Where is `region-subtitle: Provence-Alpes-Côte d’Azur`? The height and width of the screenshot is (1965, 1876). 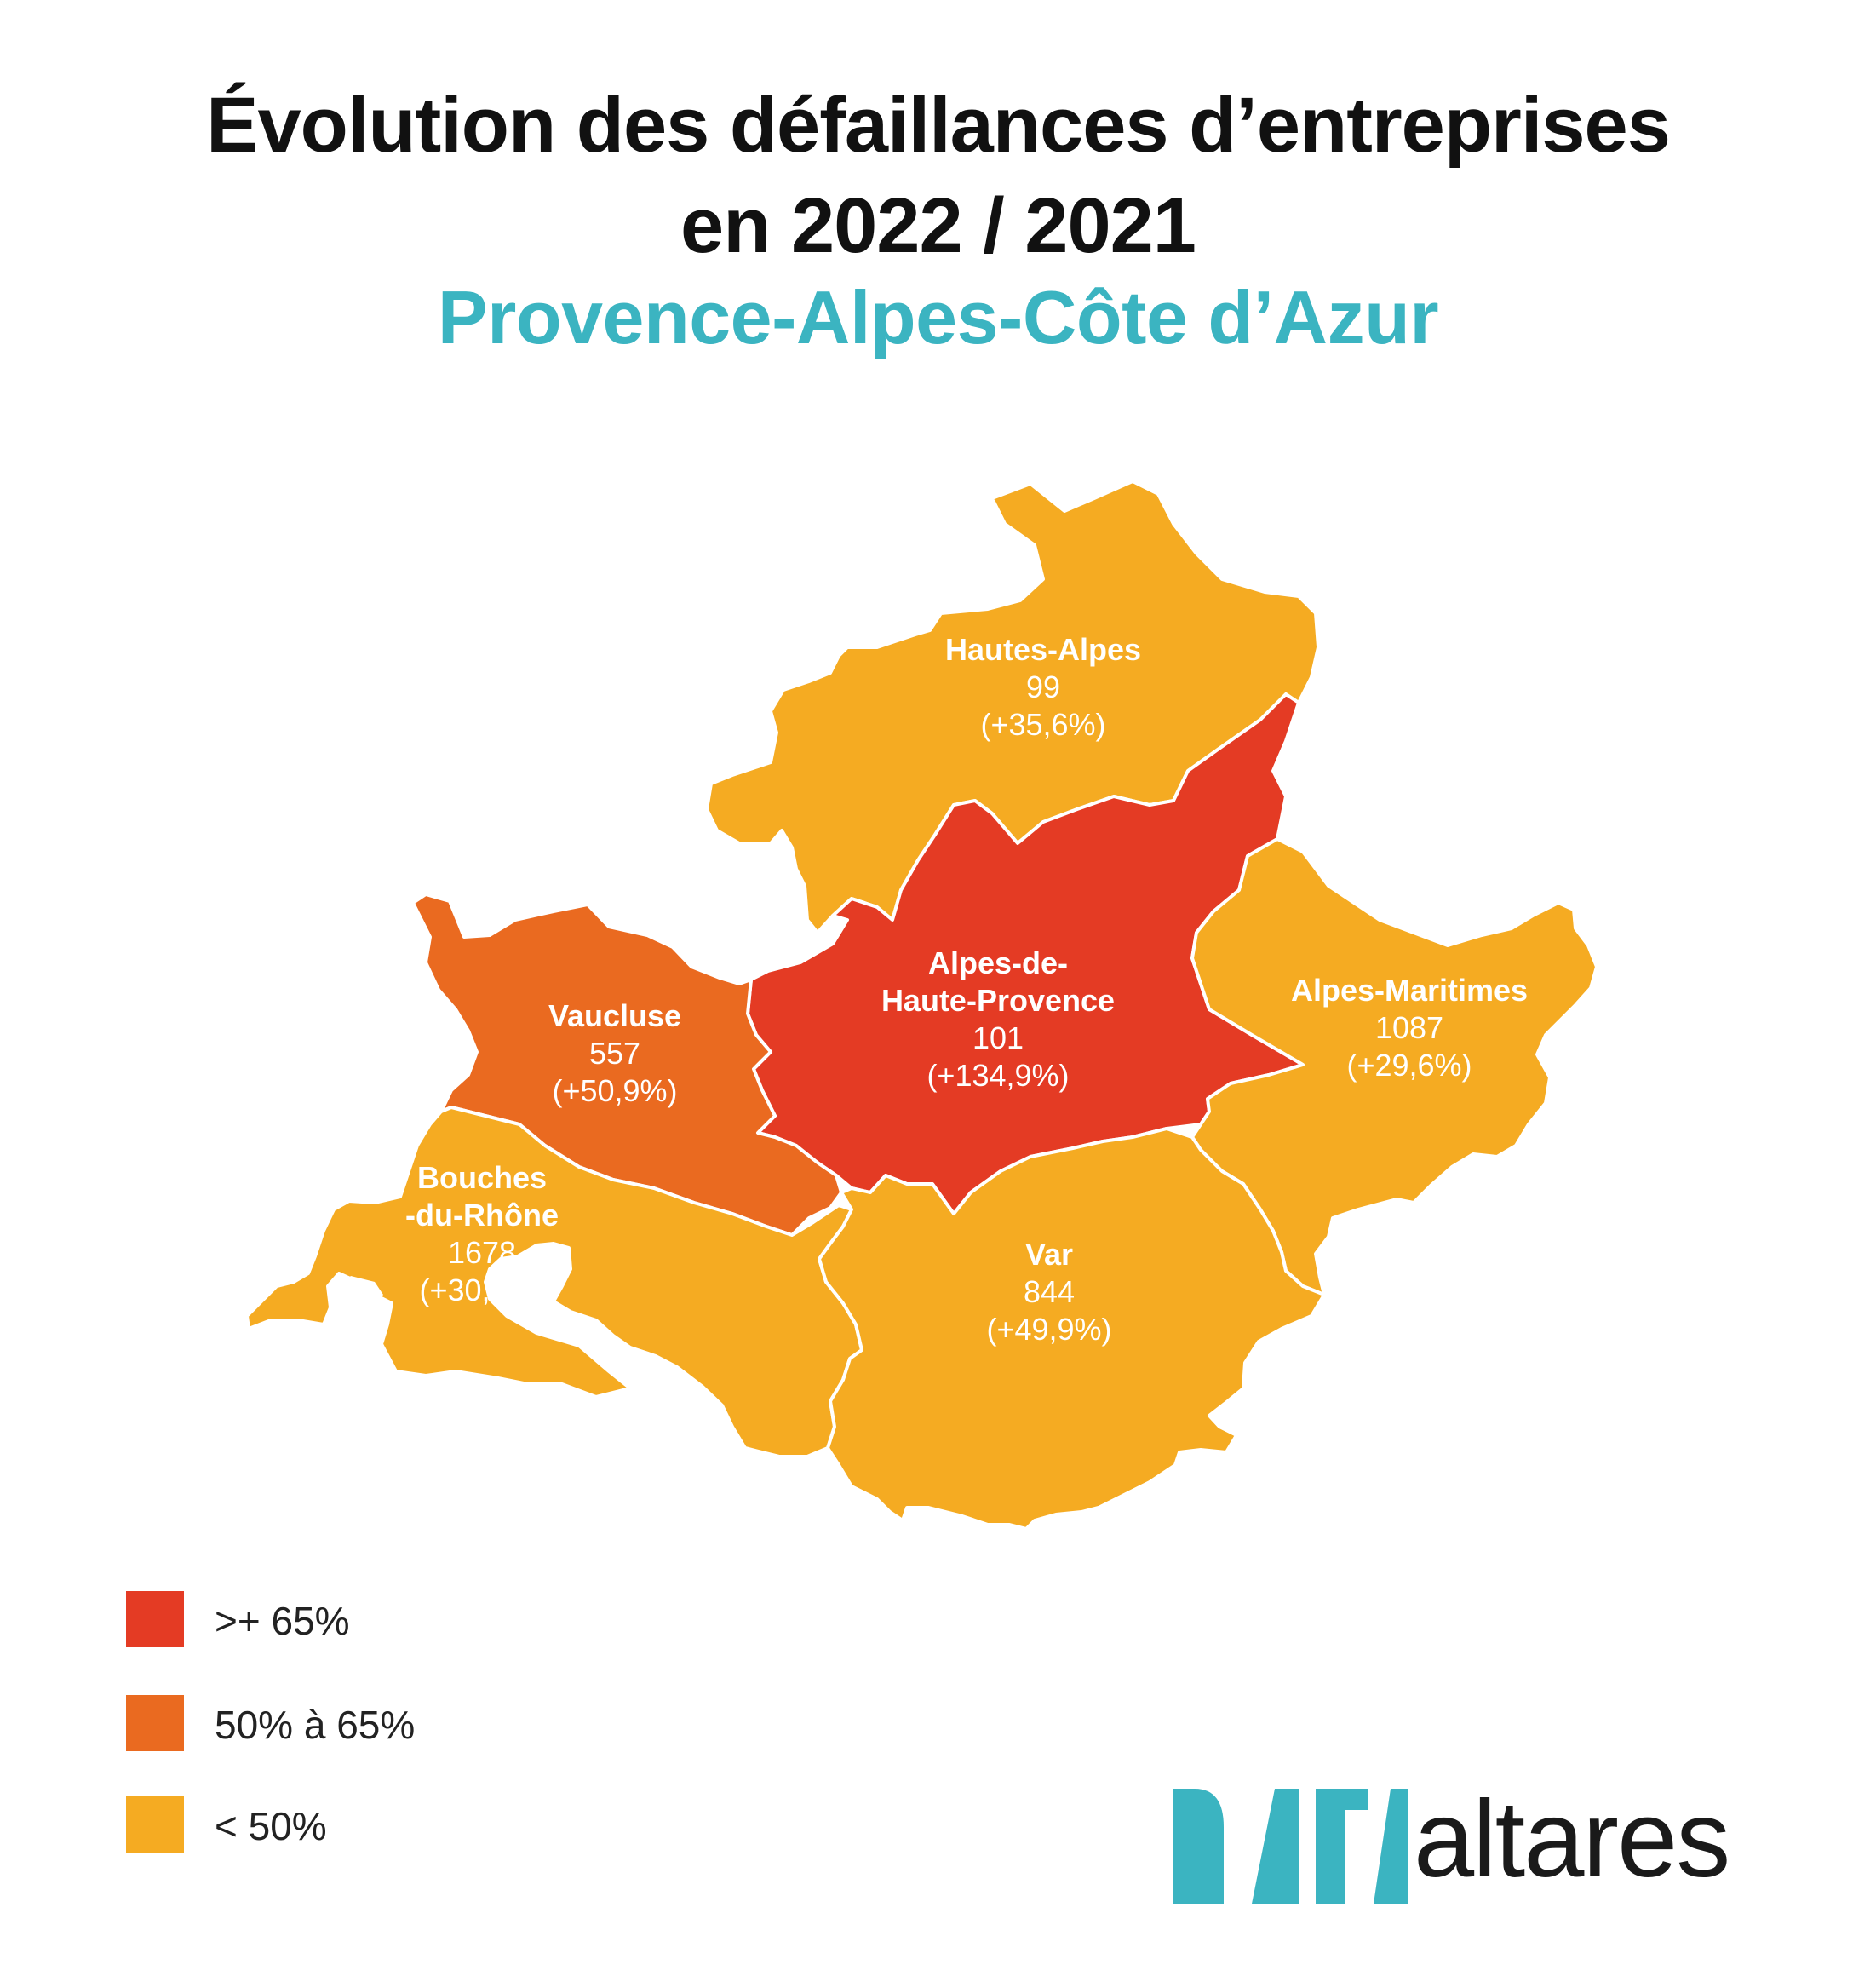
region-subtitle: Provence-Alpes-Côte d’Azur is located at coordinates (938, 317).